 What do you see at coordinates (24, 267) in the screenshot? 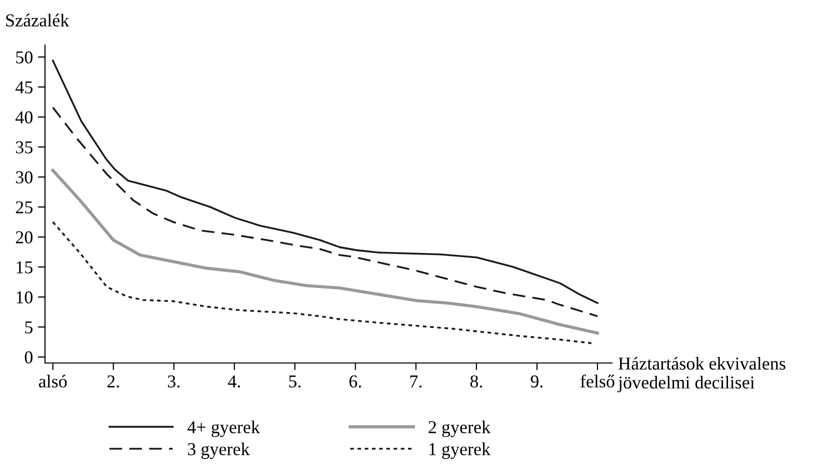
I see `y-tick-label: 15` at bounding box center [24, 267].